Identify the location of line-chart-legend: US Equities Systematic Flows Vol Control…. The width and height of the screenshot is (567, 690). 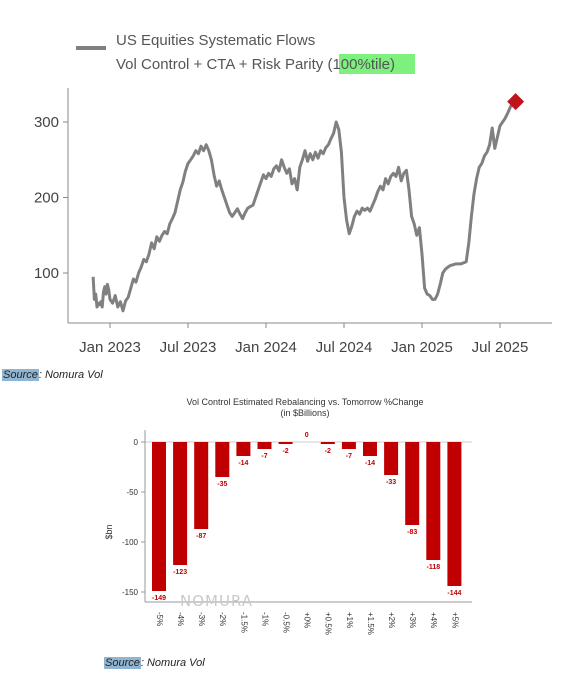
(245, 53).